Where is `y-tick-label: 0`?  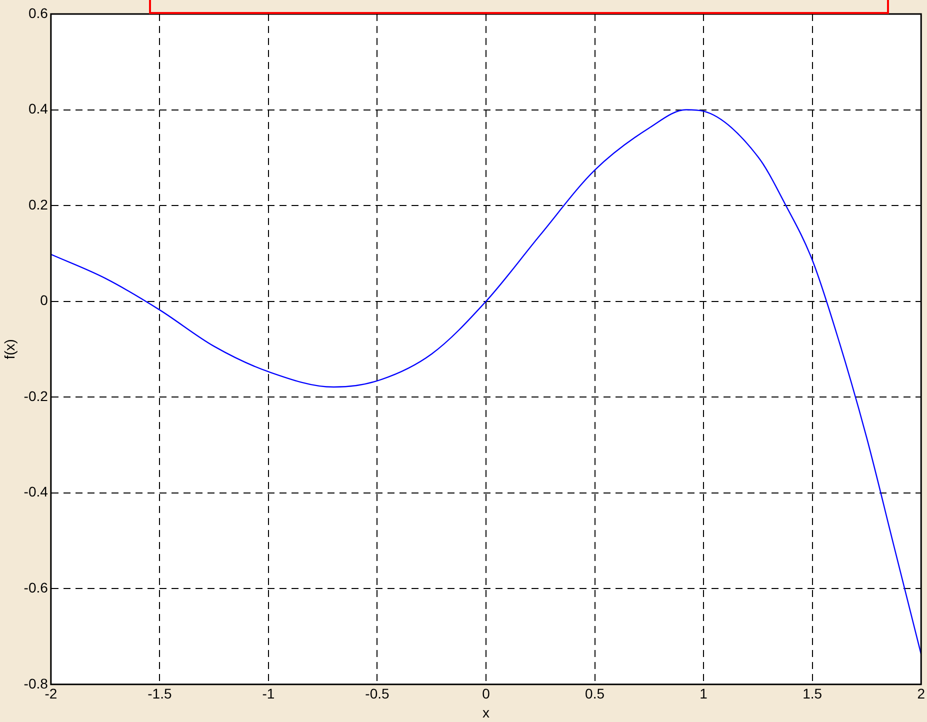
y-tick-label: 0 is located at coordinates (44, 300).